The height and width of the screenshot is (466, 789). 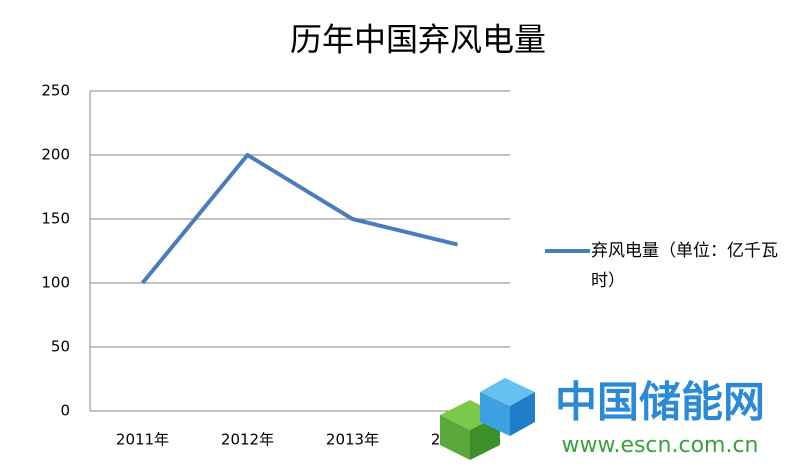 What do you see at coordinates (418, 40) in the screenshot?
I see `chart-title: 历年中国弃风电量` at bounding box center [418, 40].